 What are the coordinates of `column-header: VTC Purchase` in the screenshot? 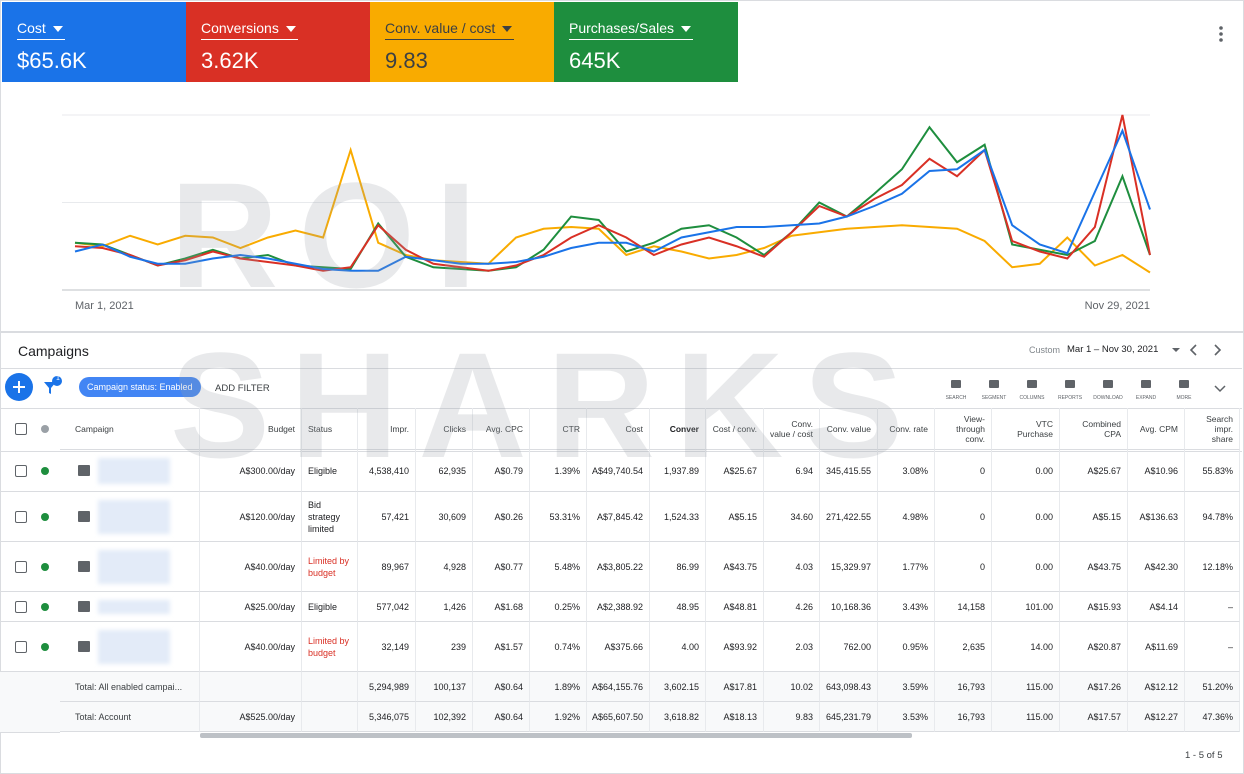 It's located at (1026, 429).